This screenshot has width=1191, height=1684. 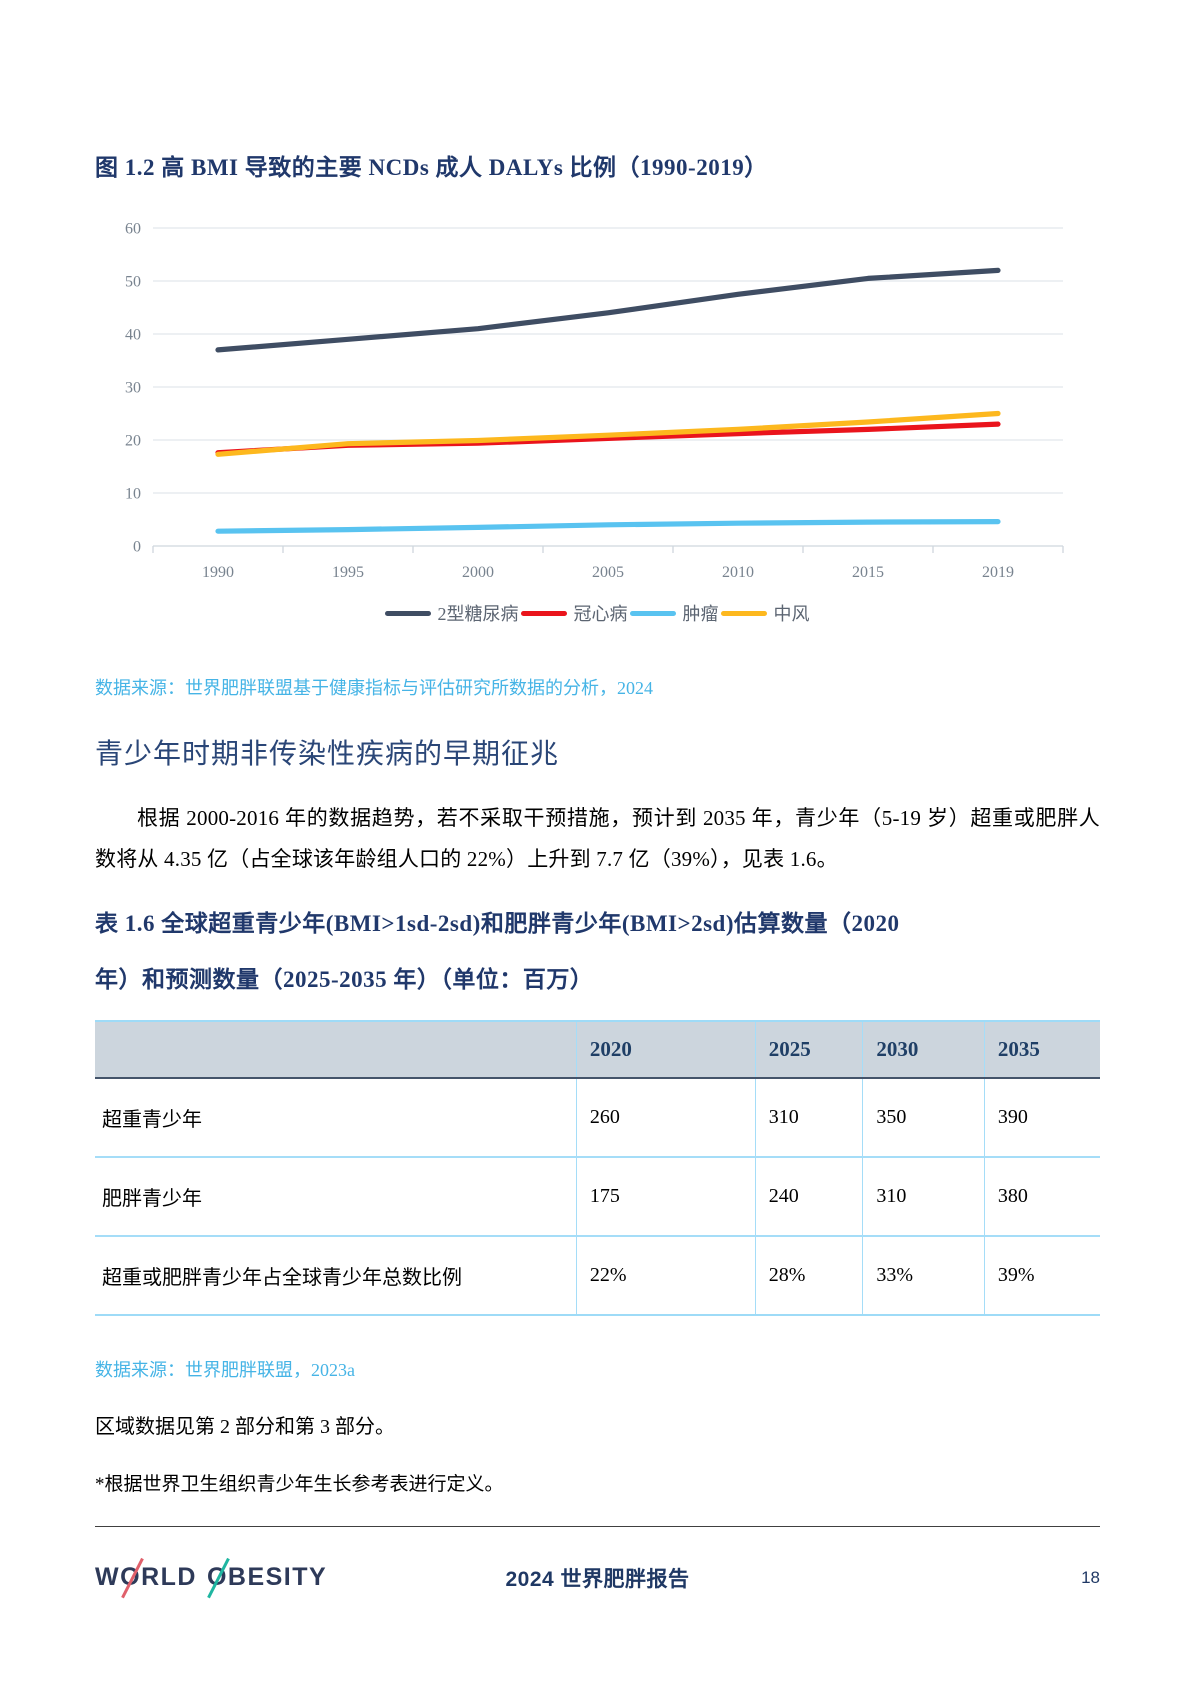 I want to click on legend-label: 冠心病, so click(x=600, y=614).